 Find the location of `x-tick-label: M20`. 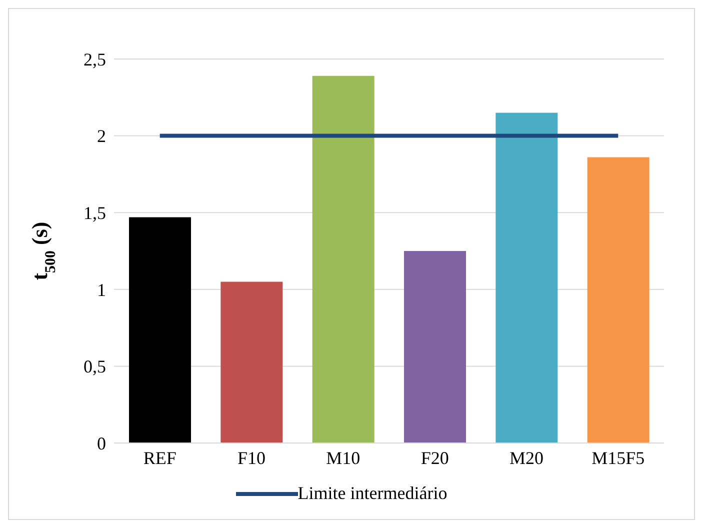

x-tick-label: M20 is located at coordinates (526, 458).